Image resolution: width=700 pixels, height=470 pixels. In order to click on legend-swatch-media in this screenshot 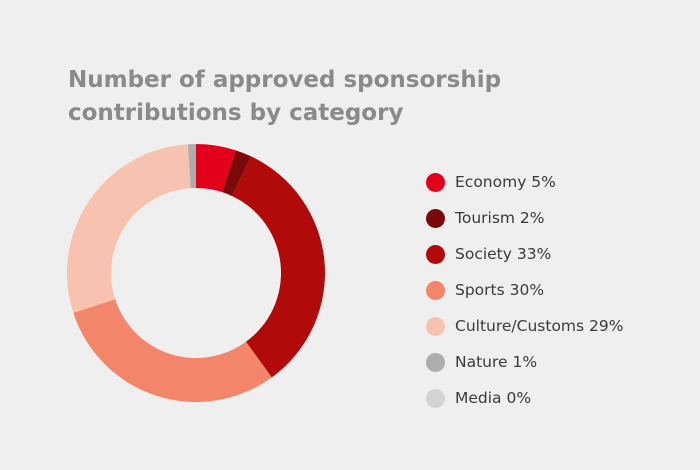, I will do `click(435, 398)`.